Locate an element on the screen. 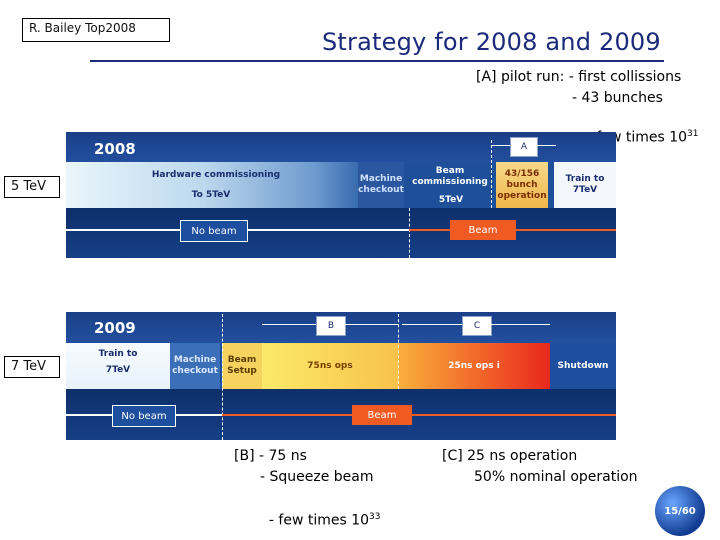  beam-strip-2008 is located at coordinates (341, 233).